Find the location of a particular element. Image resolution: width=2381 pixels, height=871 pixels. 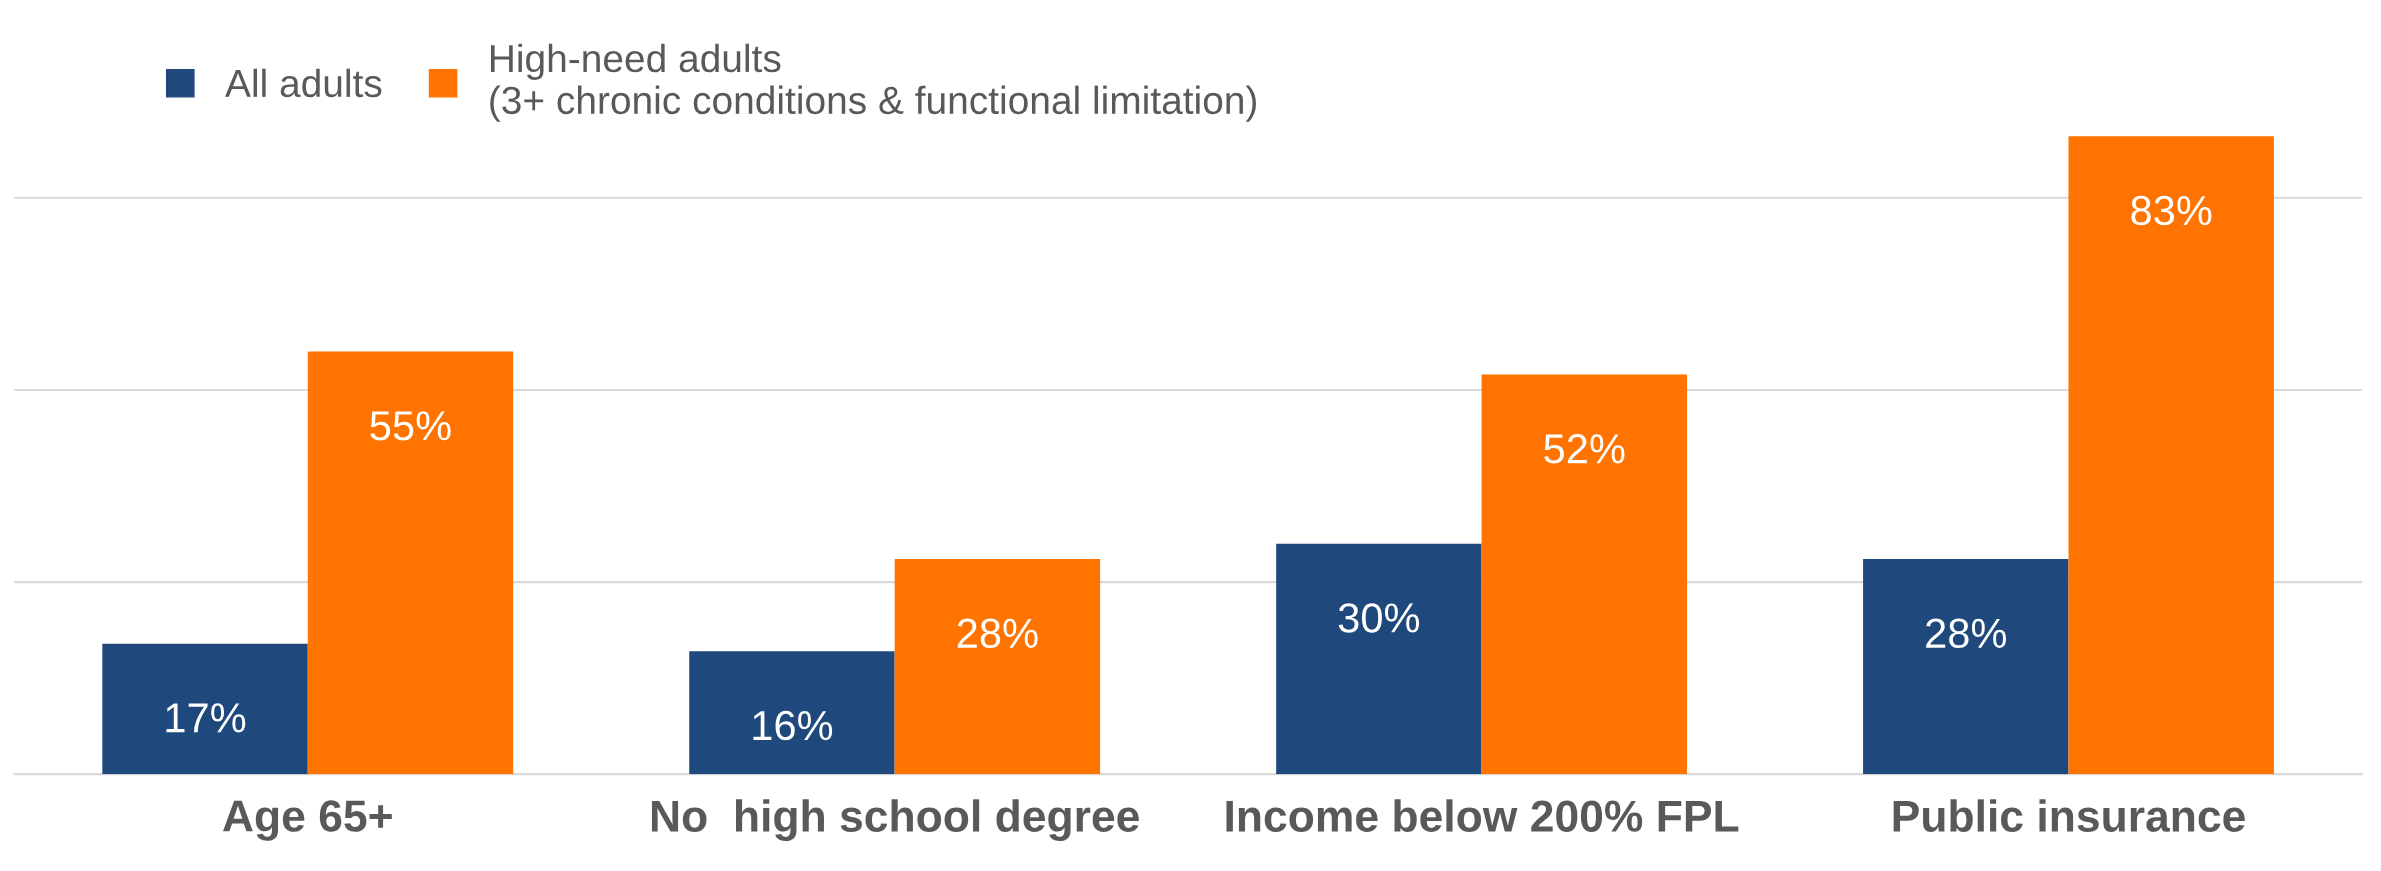

data-label: 55% is located at coordinates (410, 426).